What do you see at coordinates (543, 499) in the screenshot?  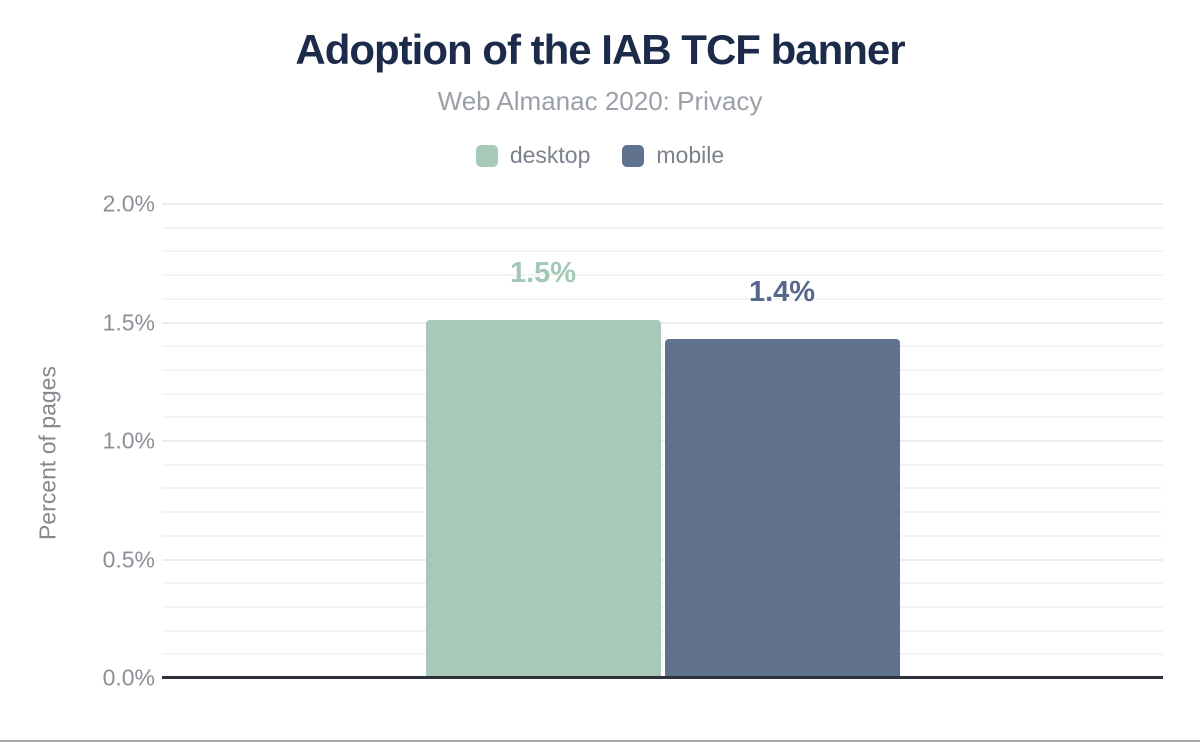 I see `bar-desktop` at bounding box center [543, 499].